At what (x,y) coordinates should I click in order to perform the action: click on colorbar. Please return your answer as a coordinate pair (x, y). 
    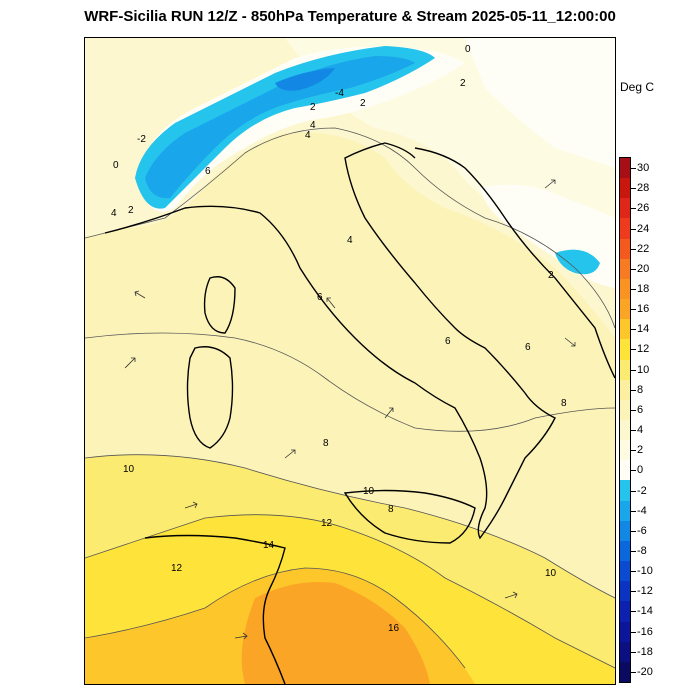
    Looking at the image, I should click on (625, 420).